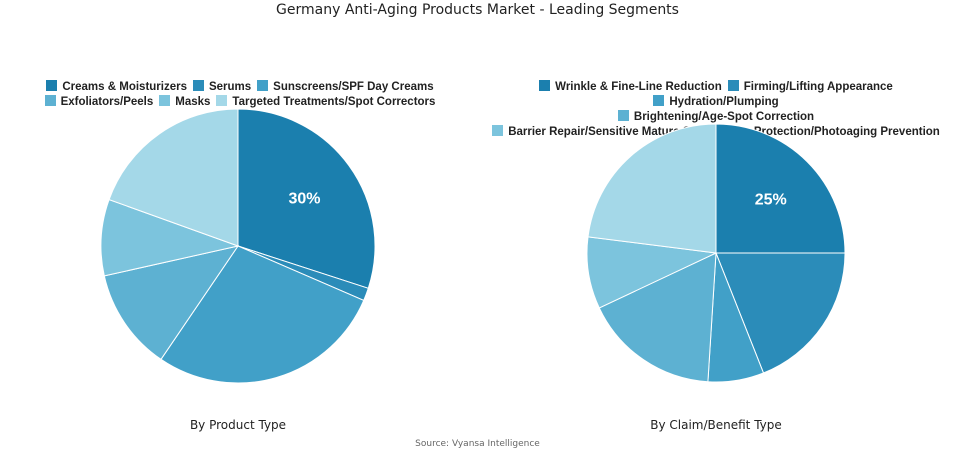 The width and height of the screenshot is (955, 454). I want to click on legend-label: Firming/Lifting Appearance, so click(818, 87).